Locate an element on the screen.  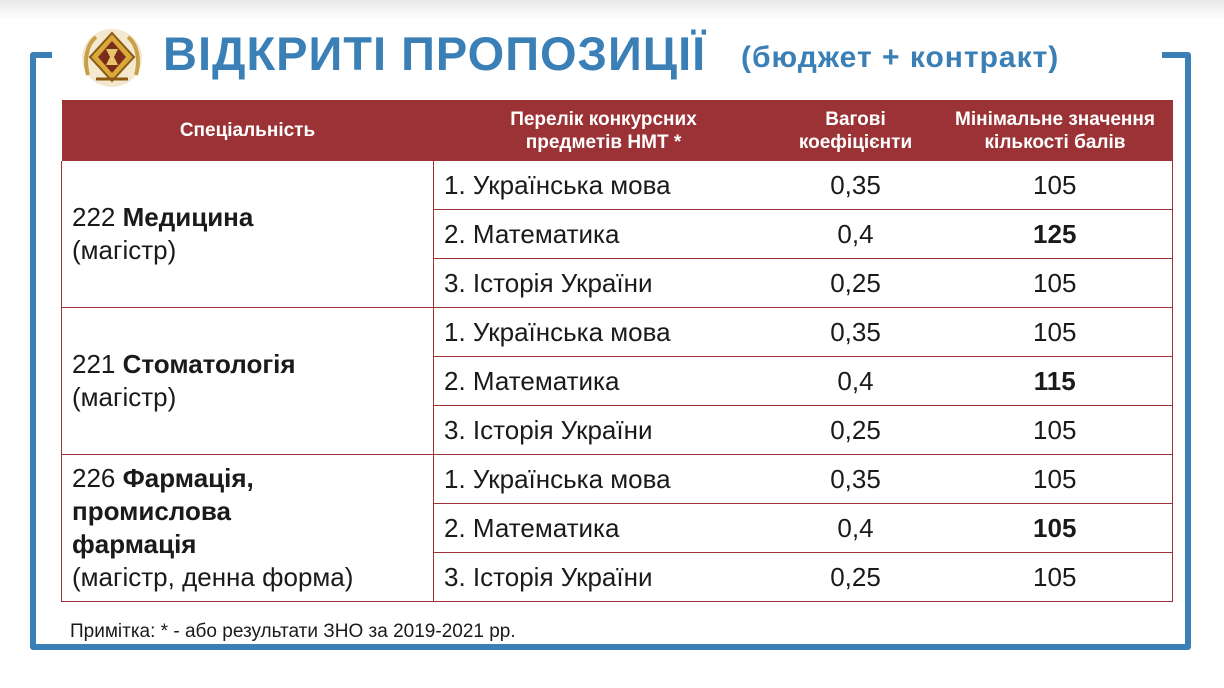
specialty-name: Фармація, is located at coordinates (188, 478).